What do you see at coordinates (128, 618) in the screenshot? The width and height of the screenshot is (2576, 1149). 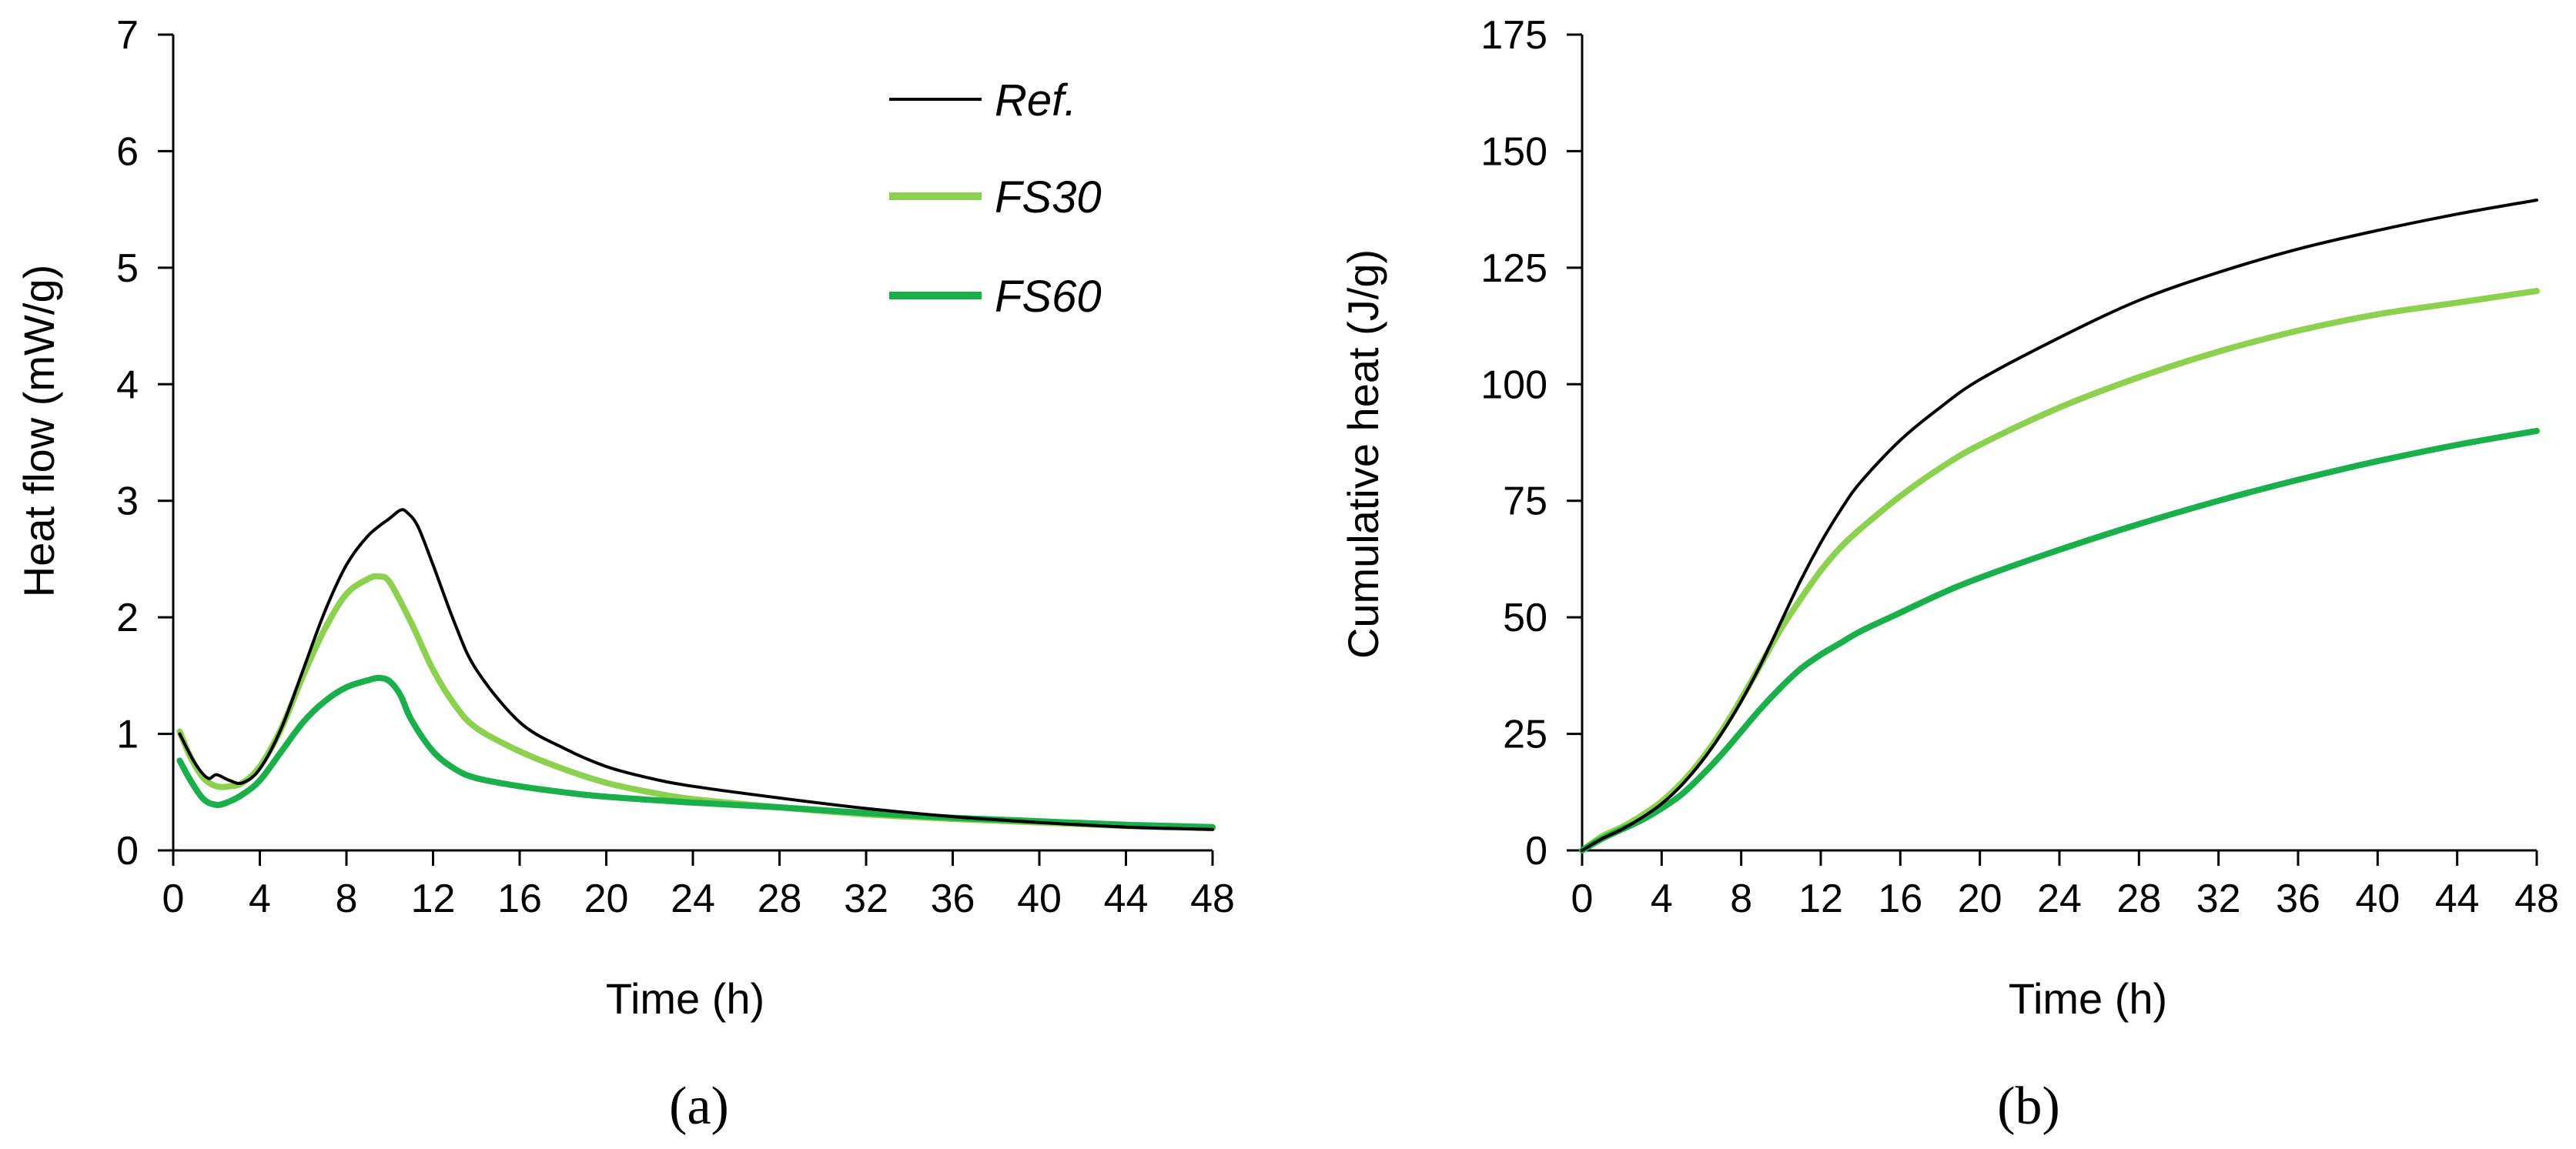 I see `panel-a-y-tick-label: 2` at bounding box center [128, 618].